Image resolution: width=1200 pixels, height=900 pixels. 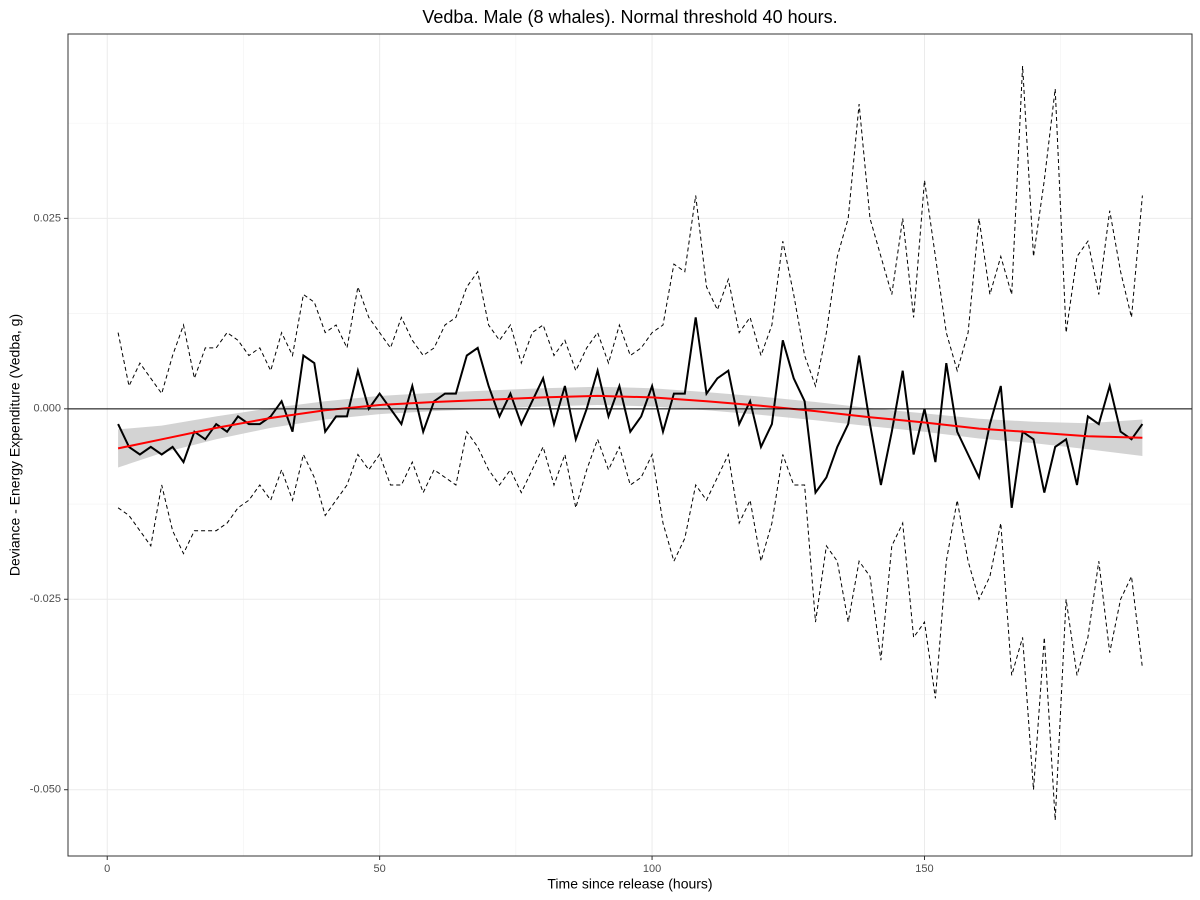 I want to click on y-axis-label: Deviance - Energy Expenditure (Vedba, g), so click(x=15, y=445).